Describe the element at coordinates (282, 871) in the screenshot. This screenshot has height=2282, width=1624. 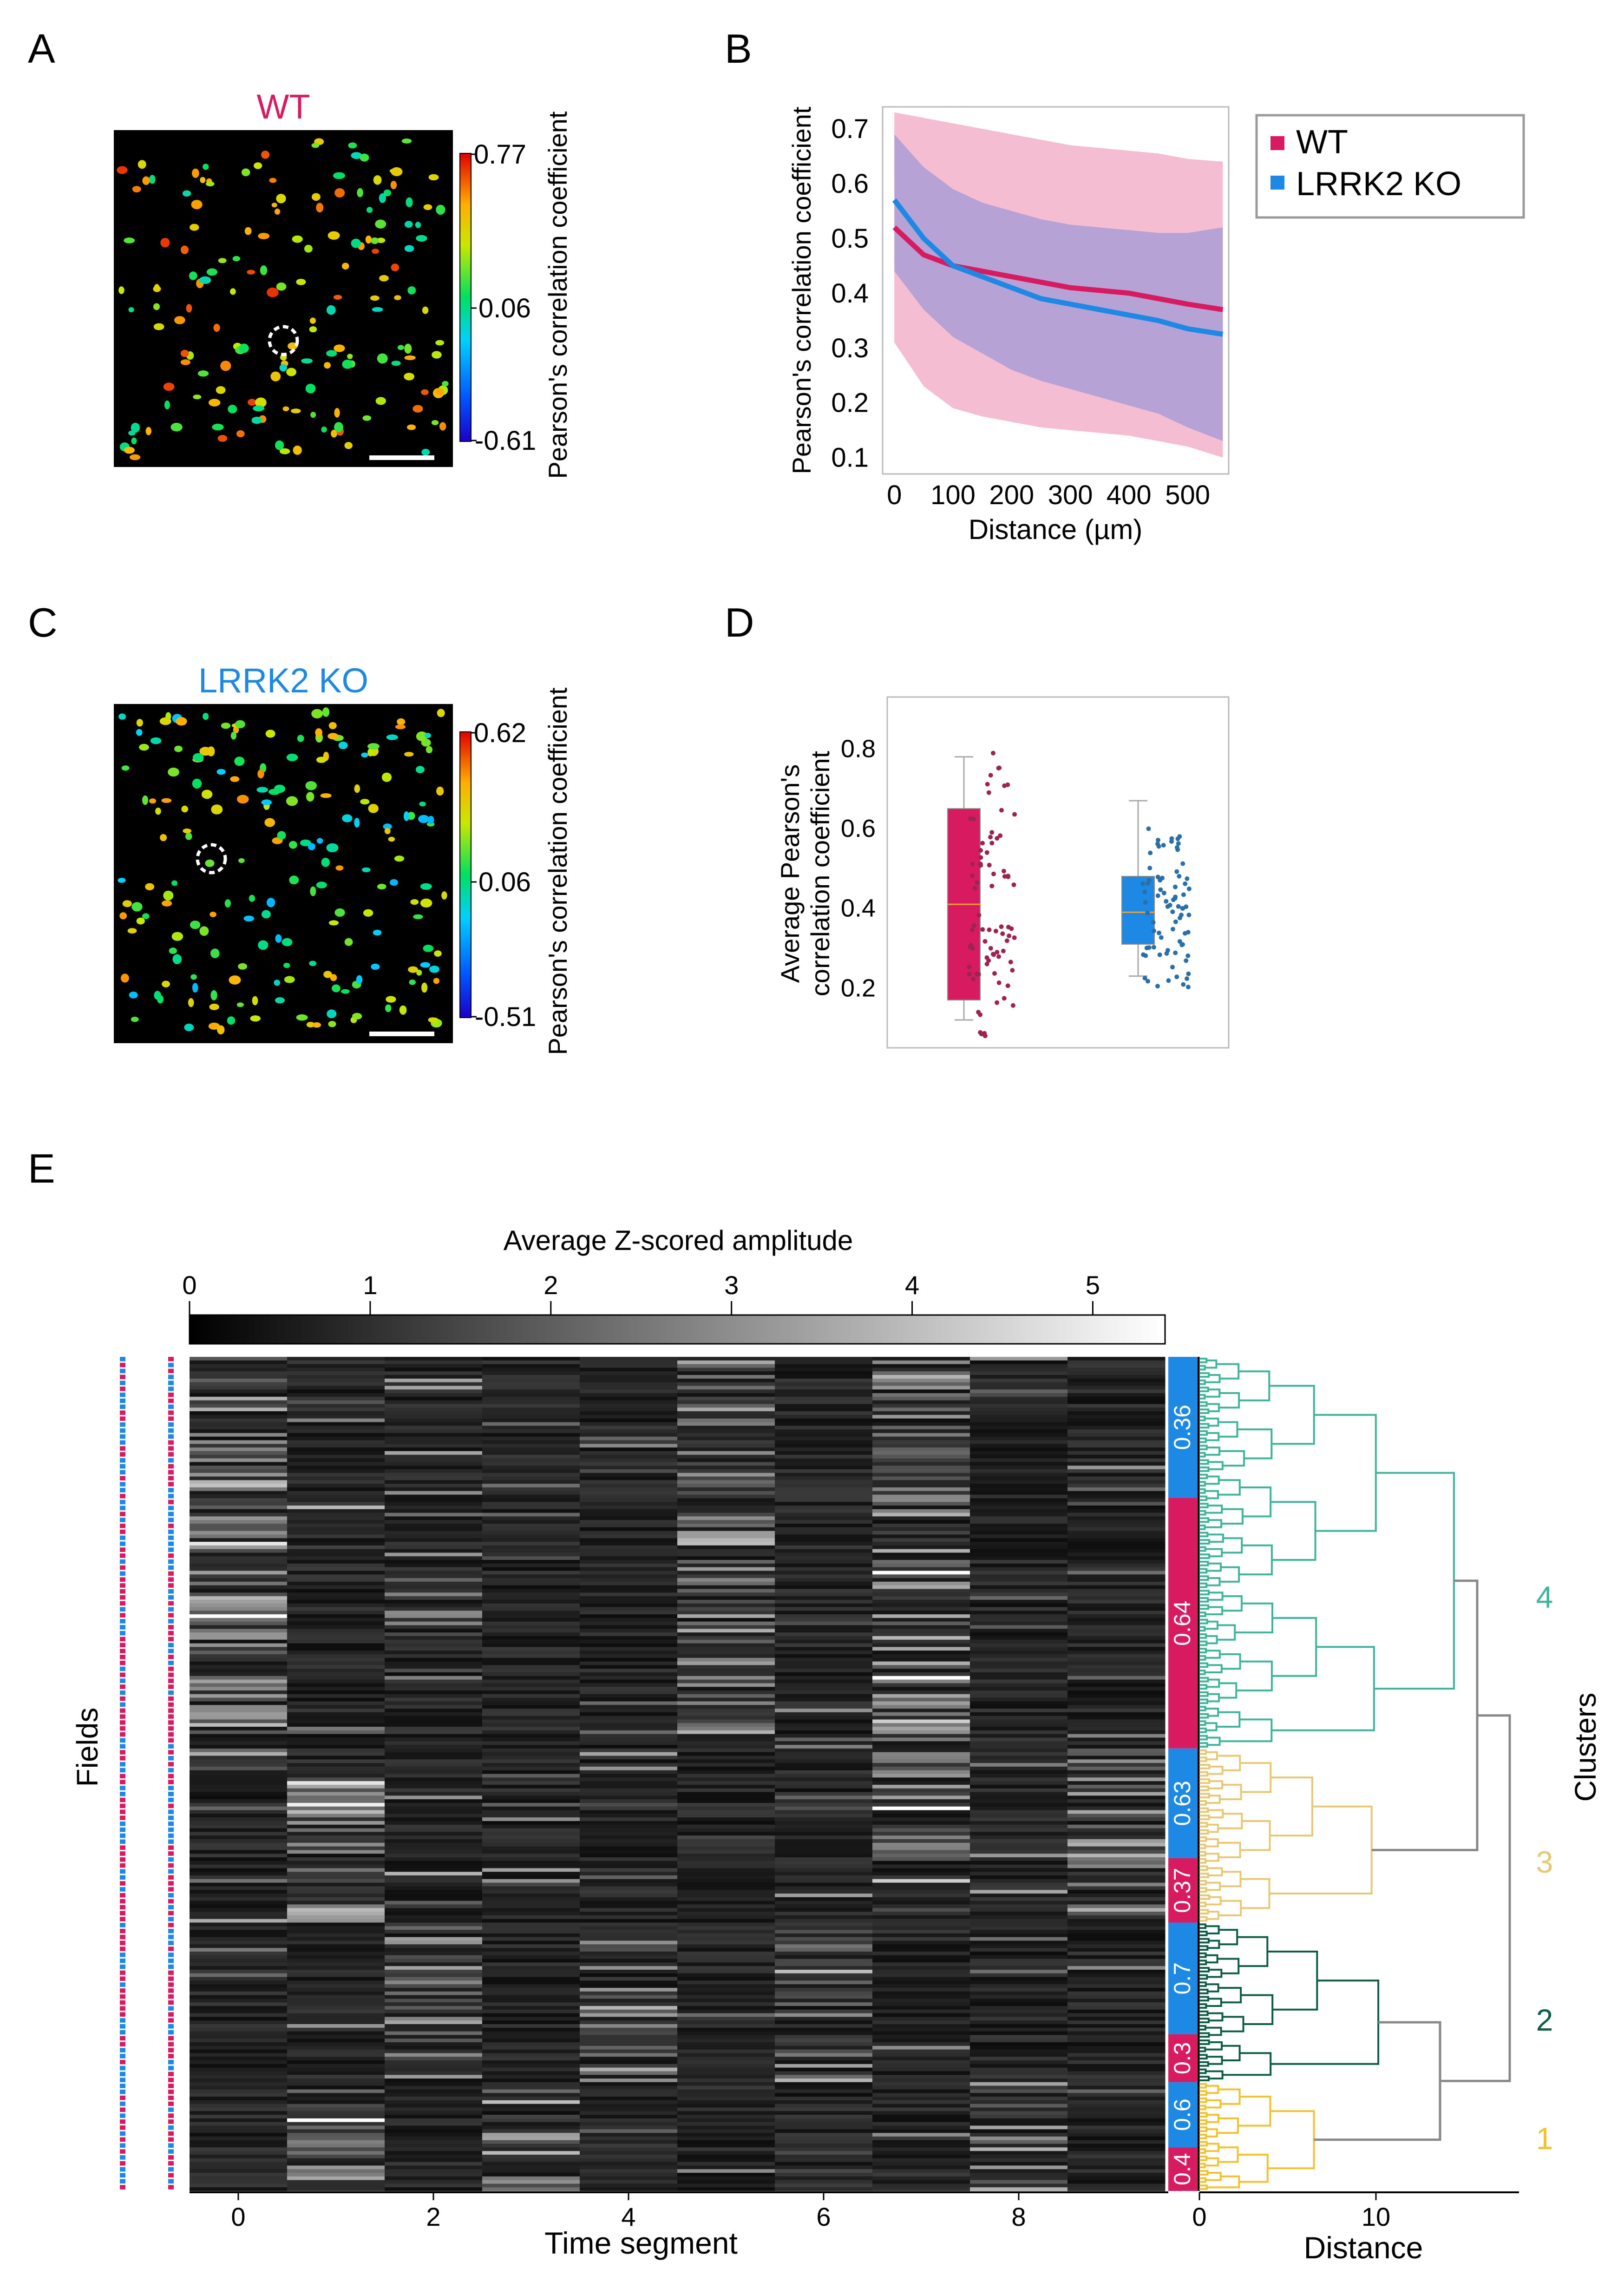
I see `panel-c-cells` at that location.